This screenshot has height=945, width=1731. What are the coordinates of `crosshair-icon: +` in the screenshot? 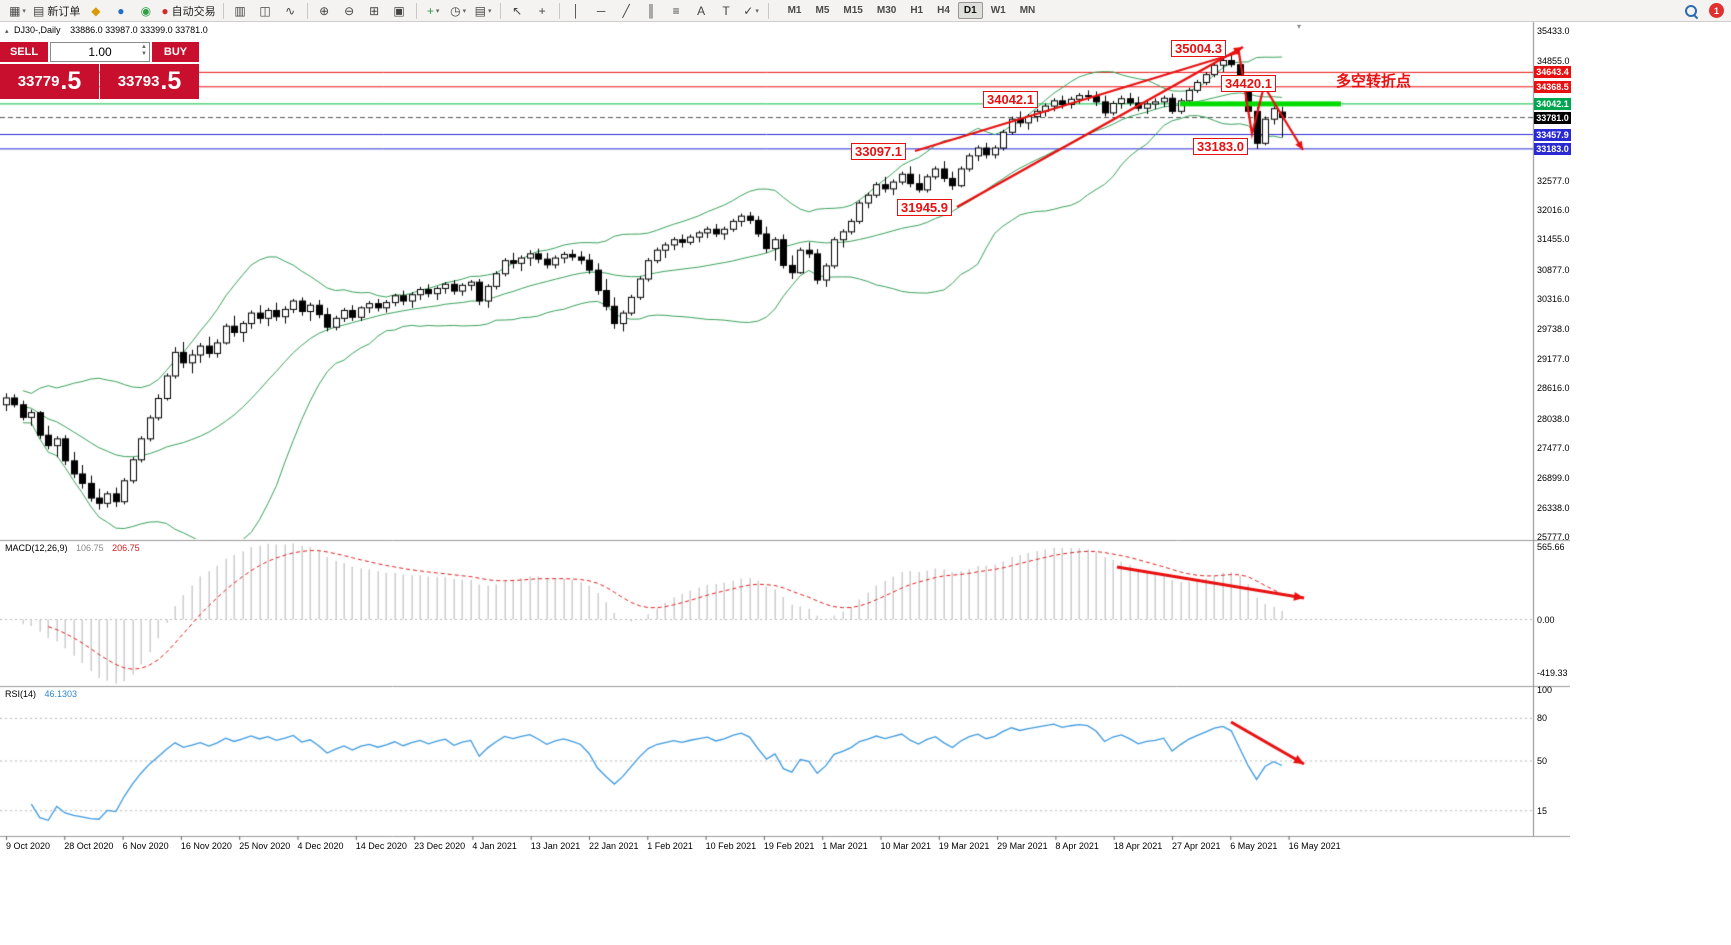 It's located at (542, 10).